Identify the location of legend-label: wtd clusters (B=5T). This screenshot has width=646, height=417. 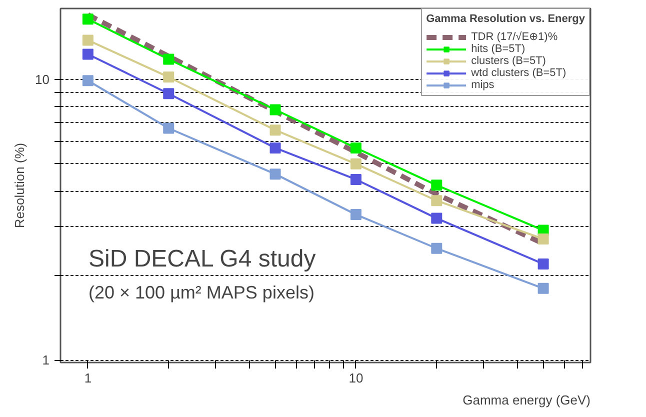
(518, 73).